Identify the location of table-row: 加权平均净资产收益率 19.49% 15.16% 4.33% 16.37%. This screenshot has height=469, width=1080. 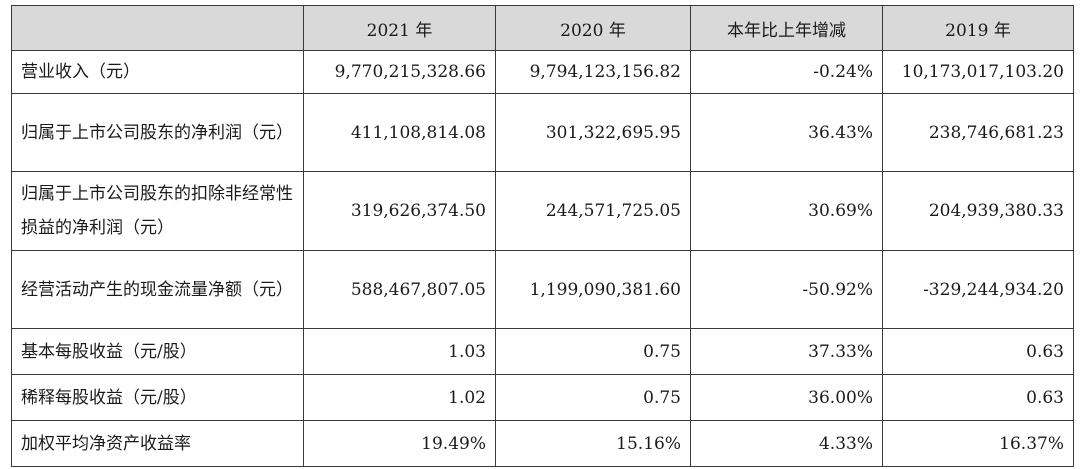
(542, 443).